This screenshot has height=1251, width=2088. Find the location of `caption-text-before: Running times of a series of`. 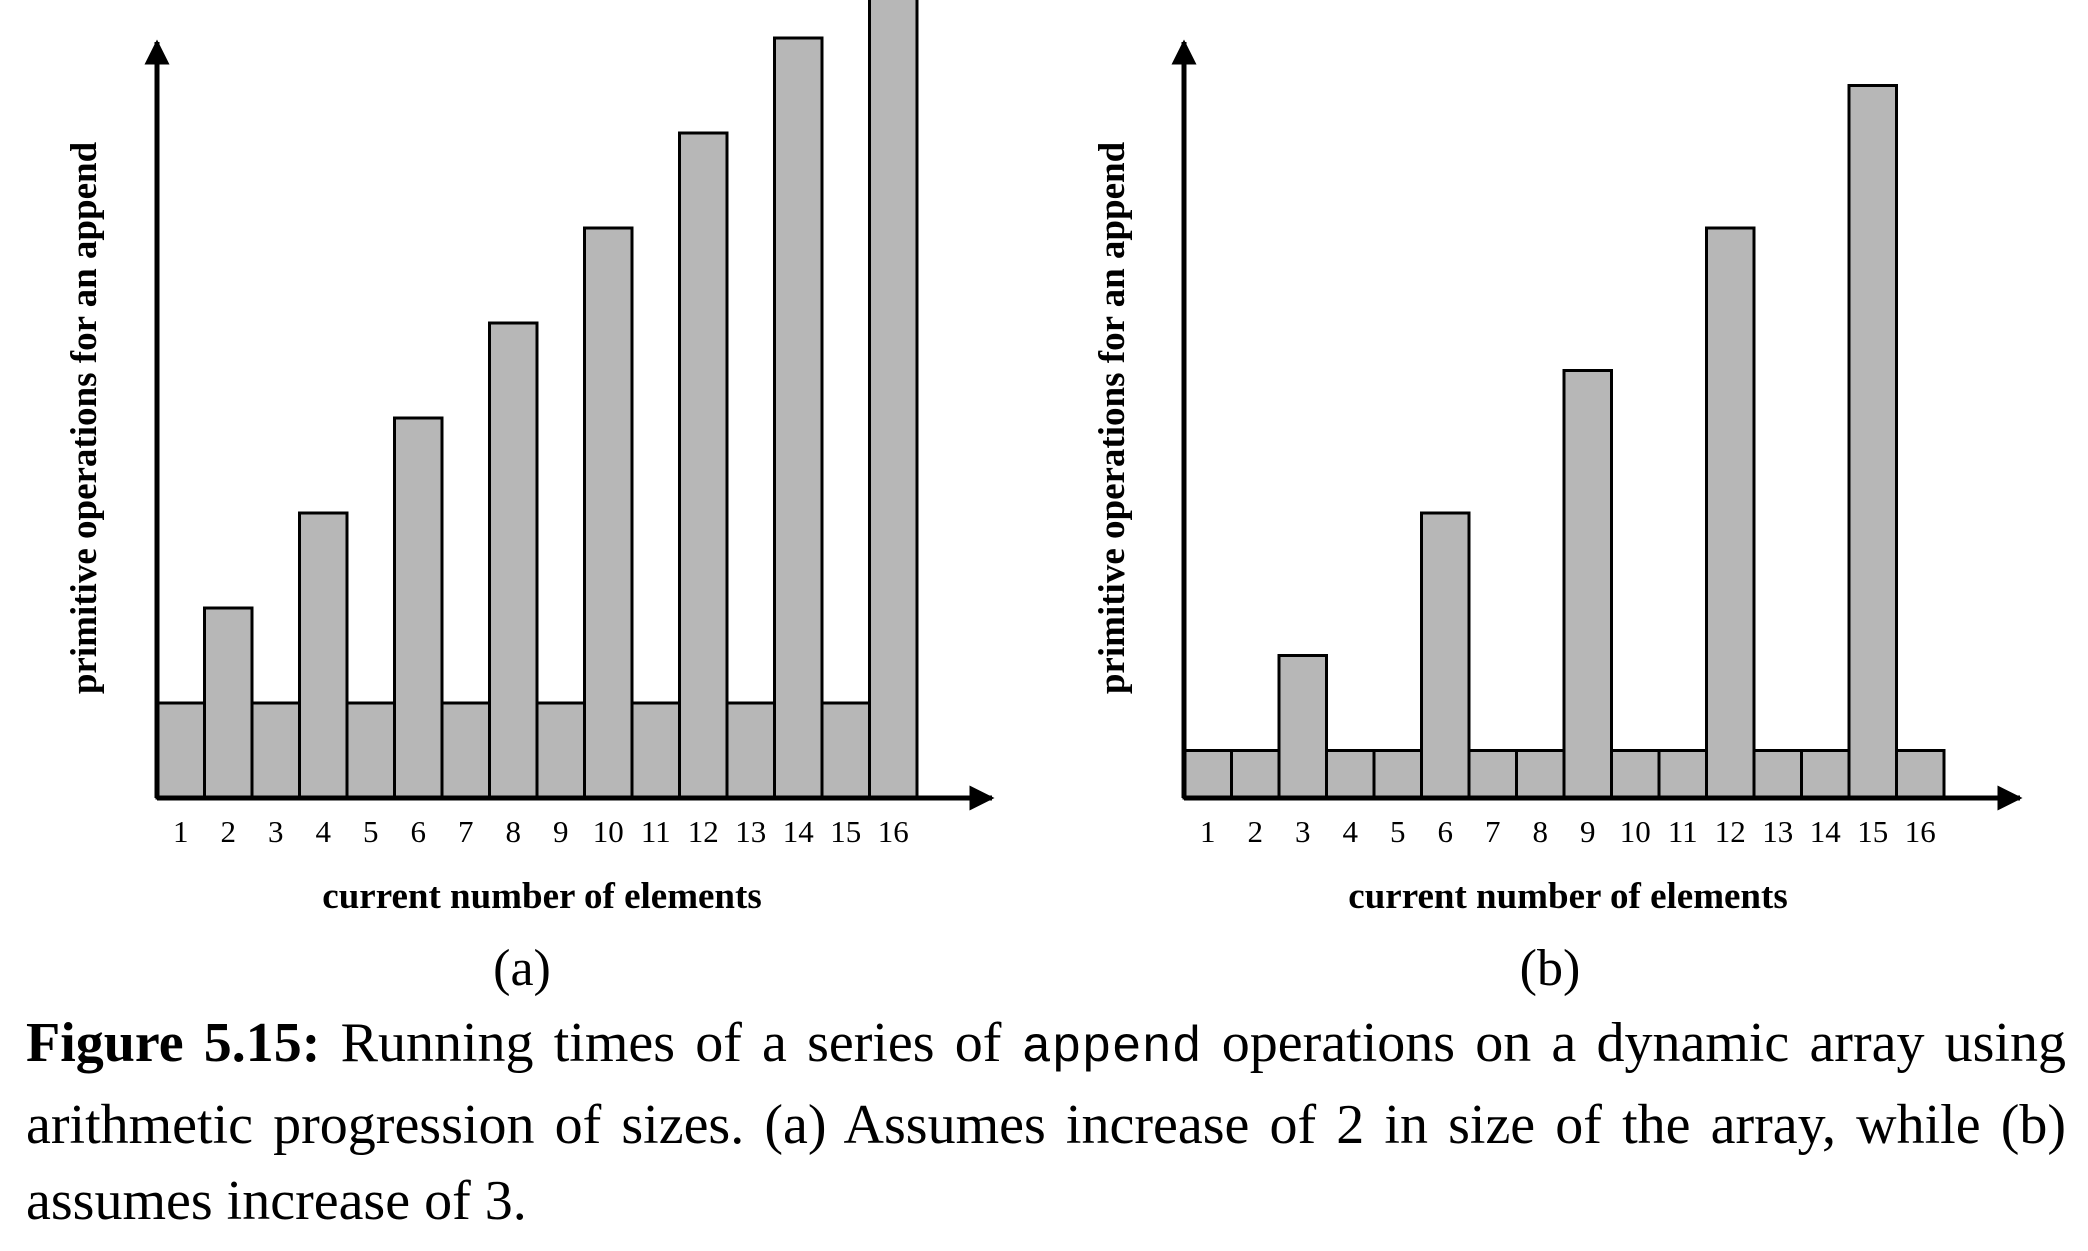

caption-text-before: Running times of a series of is located at coordinates (671, 1043).